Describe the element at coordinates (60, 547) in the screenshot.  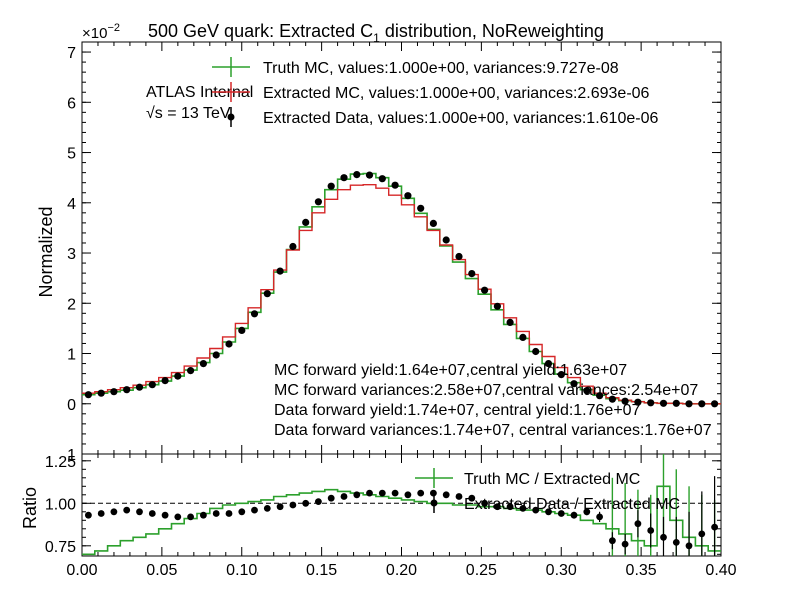
I see `ratio-y-tick-label: 0.75` at that location.